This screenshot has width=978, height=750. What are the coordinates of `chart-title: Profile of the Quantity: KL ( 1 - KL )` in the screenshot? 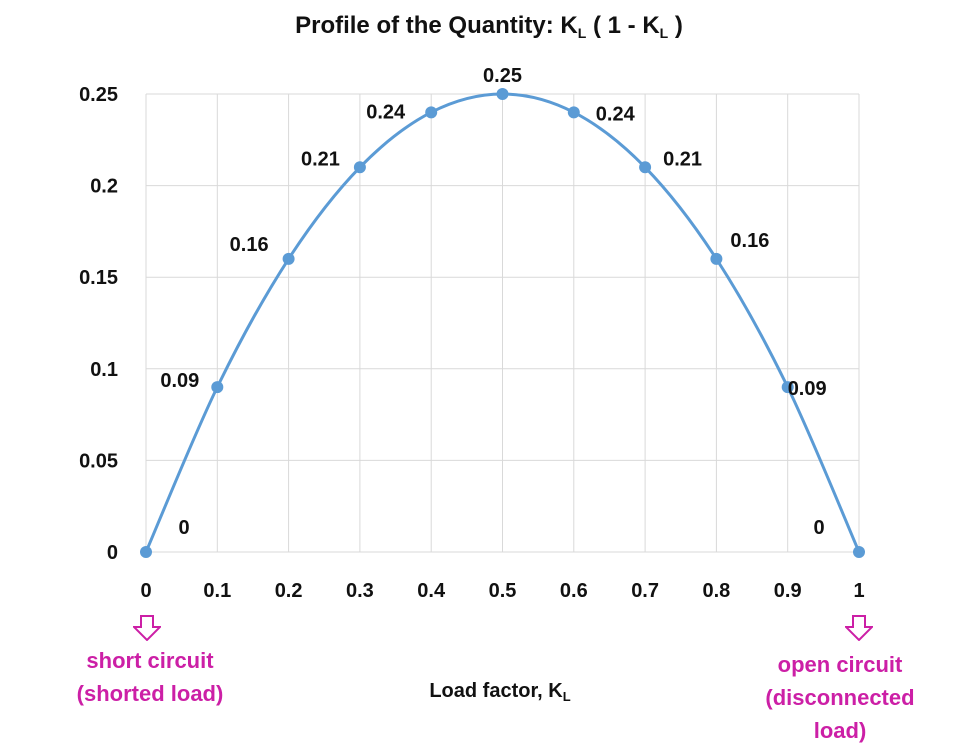 It's located at (489, 26).